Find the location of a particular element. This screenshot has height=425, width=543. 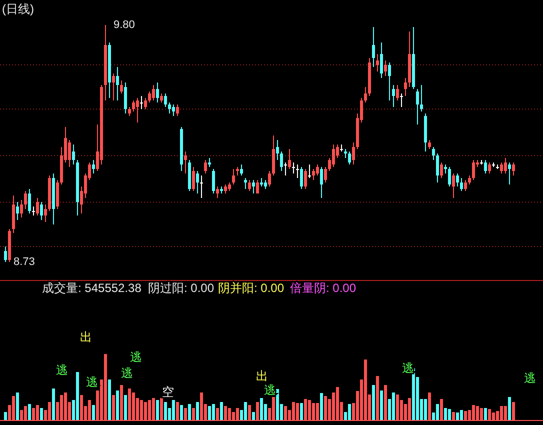

annotation: 9.80 is located at coordinates (124, 24).